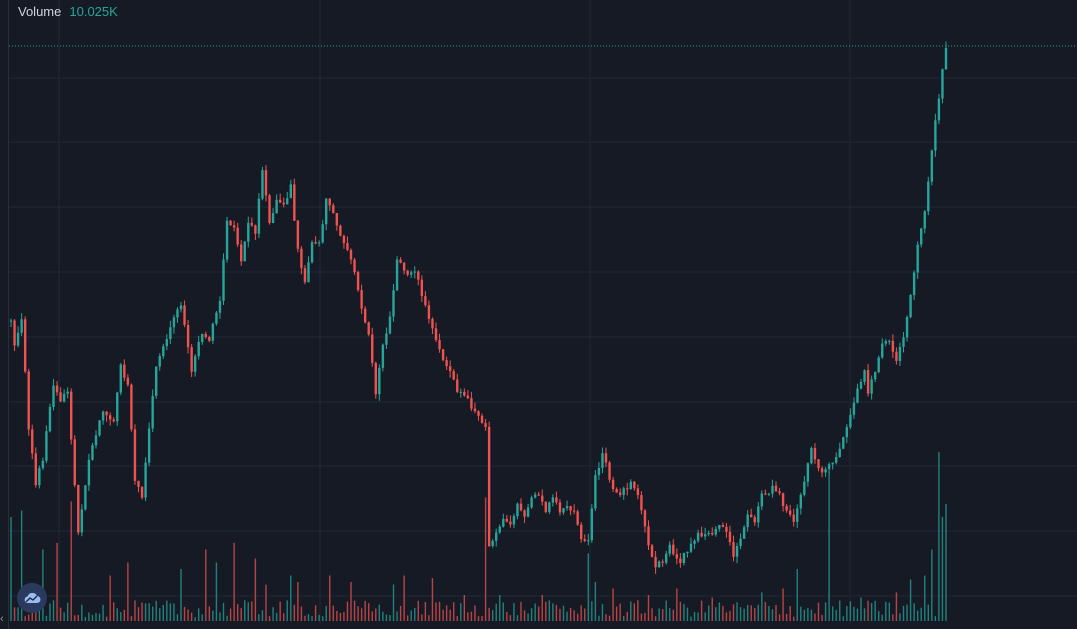 The image size is (1077, 629). I want to click on chevron-left-icon: ‹, so click(2, 619).